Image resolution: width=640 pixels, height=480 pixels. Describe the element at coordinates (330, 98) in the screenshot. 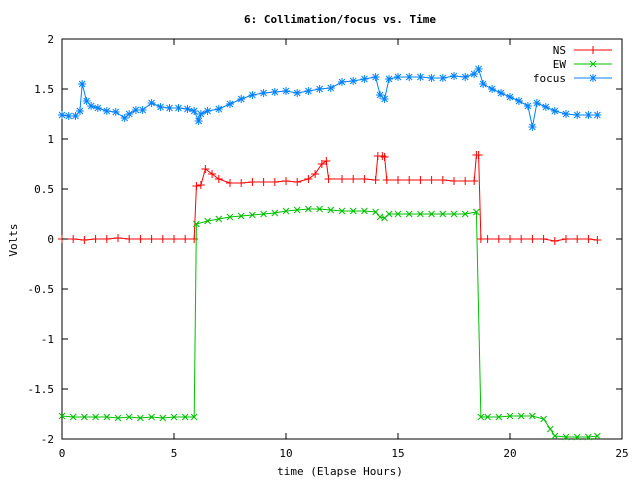

I see `series-focus` at that location.